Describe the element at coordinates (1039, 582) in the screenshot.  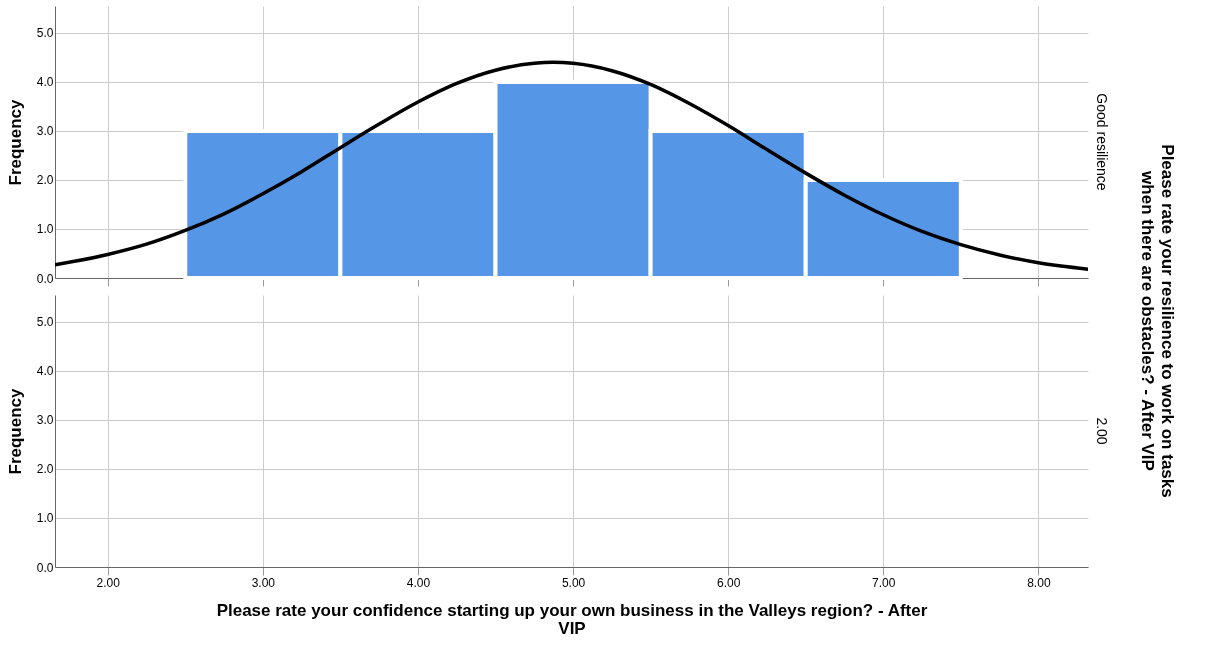
I see `x-tick-label: 8.00` at that location.